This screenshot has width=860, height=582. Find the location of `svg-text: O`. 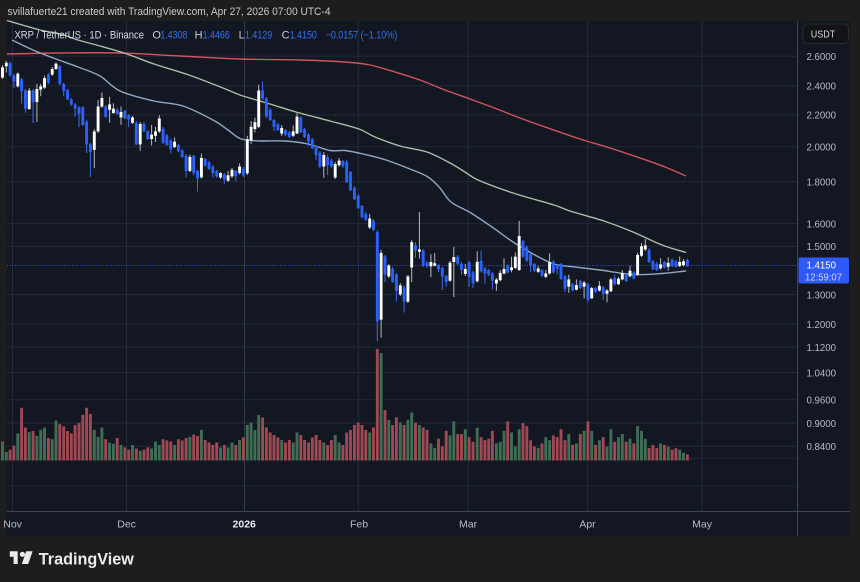

svg-text: O is located at coordinates (156, 35).